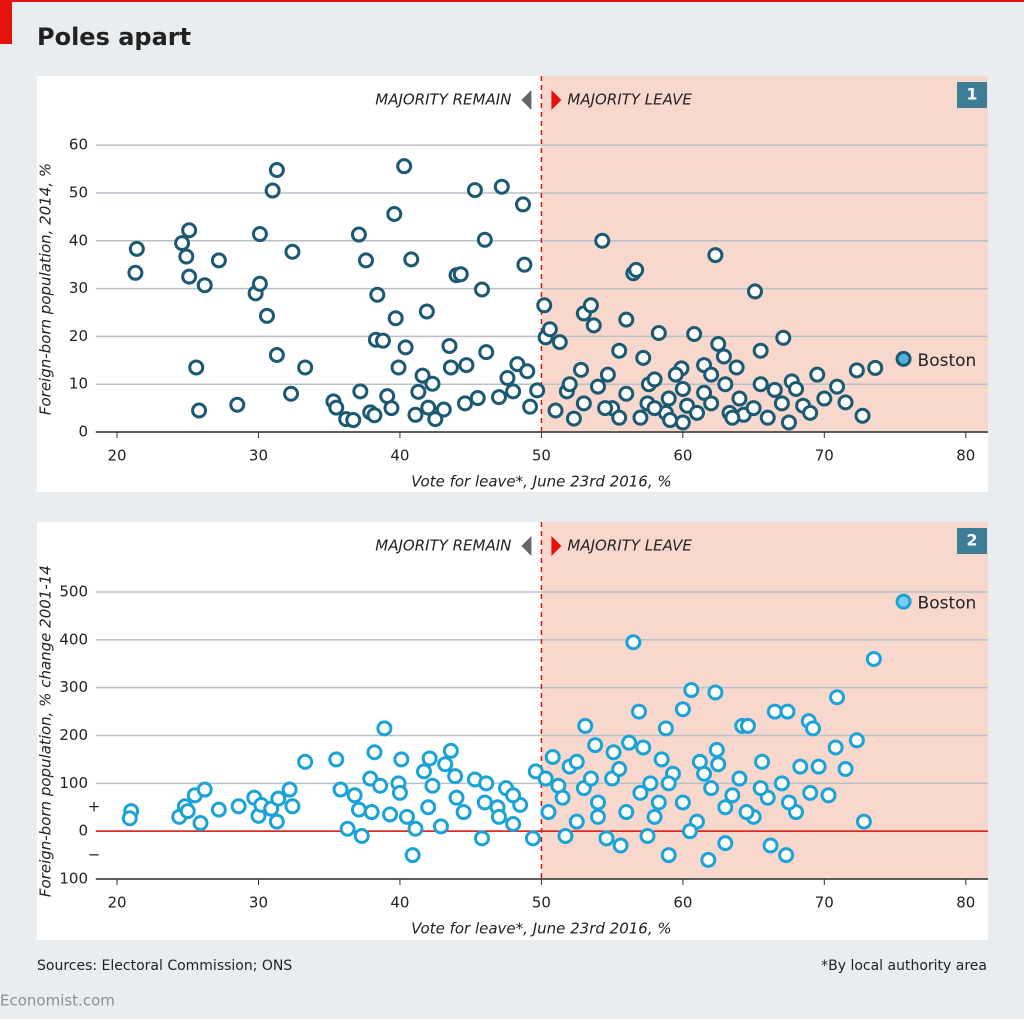 This screenshot has width=1024, height=1019. I want to click on y-tick-label: 10, so click(78, 384).